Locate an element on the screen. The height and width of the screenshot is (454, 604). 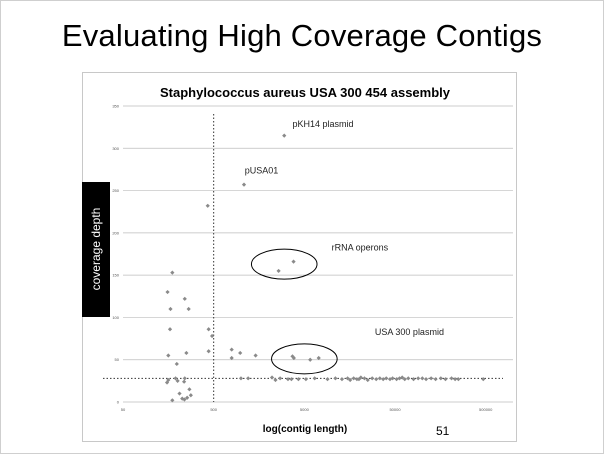
y-tick-label: 50 is located at coordinates (117, 359).